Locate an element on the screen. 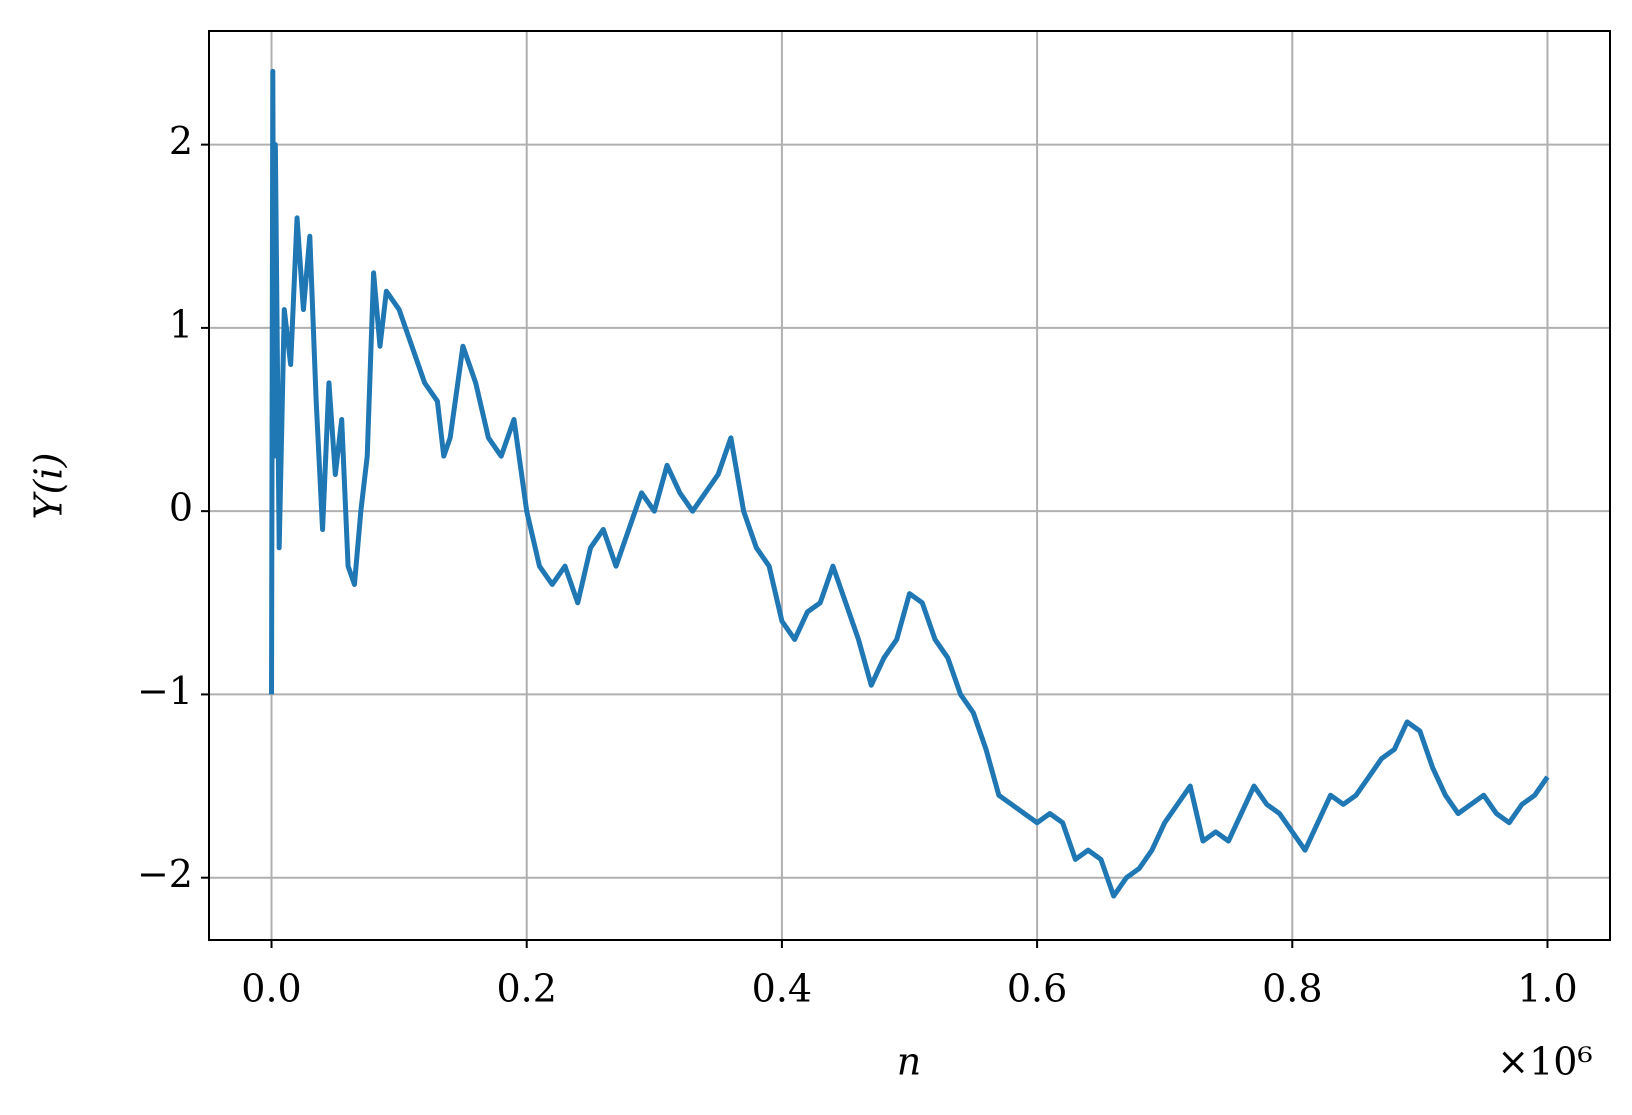 The height and width of the screenshot is (1115, 1632). y-tick-label: 0 is located at coordinates (181, 508).